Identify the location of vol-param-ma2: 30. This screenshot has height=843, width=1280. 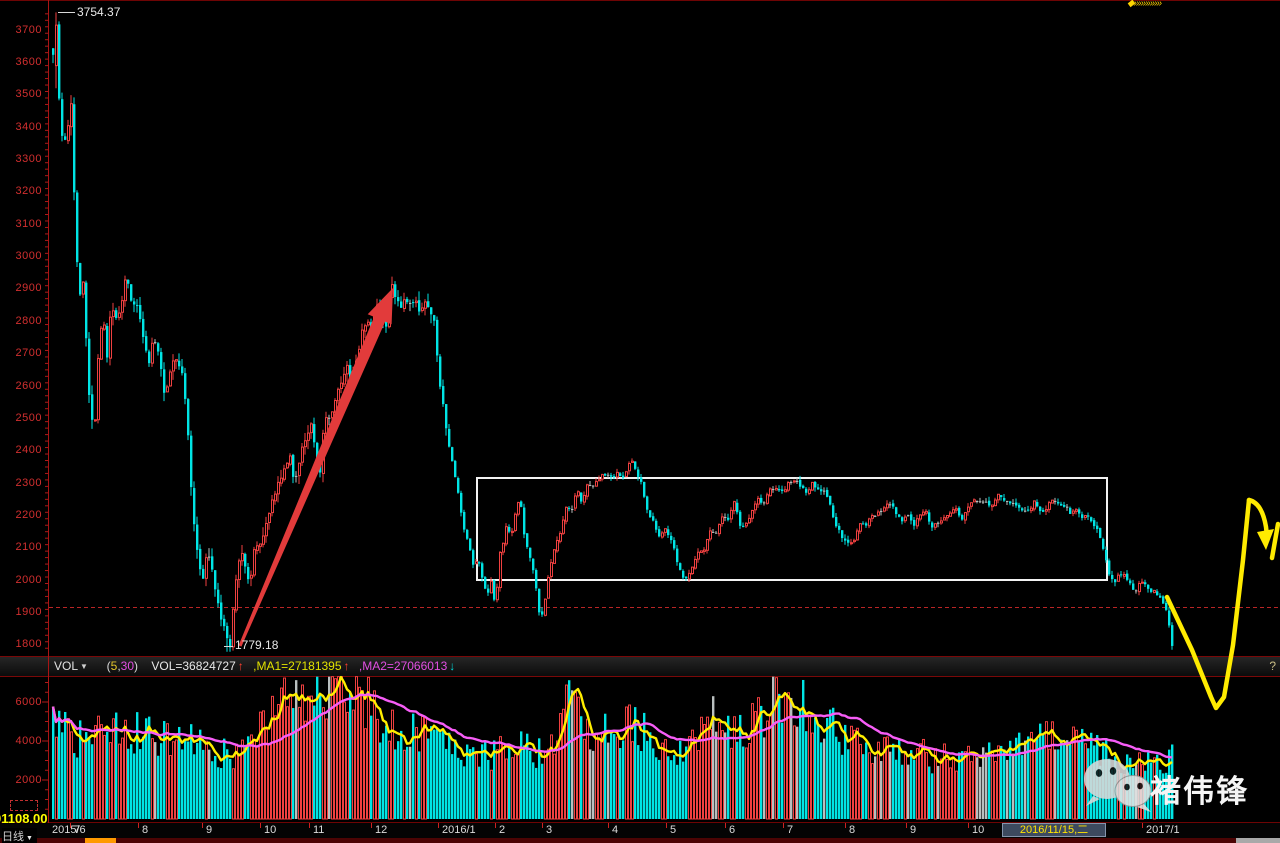
(127, 666).